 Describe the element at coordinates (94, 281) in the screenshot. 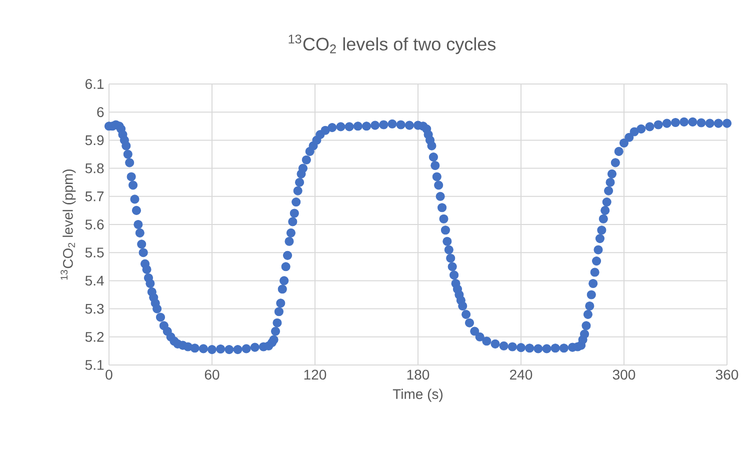

I see `y-tick-label: 5.4` at that location.